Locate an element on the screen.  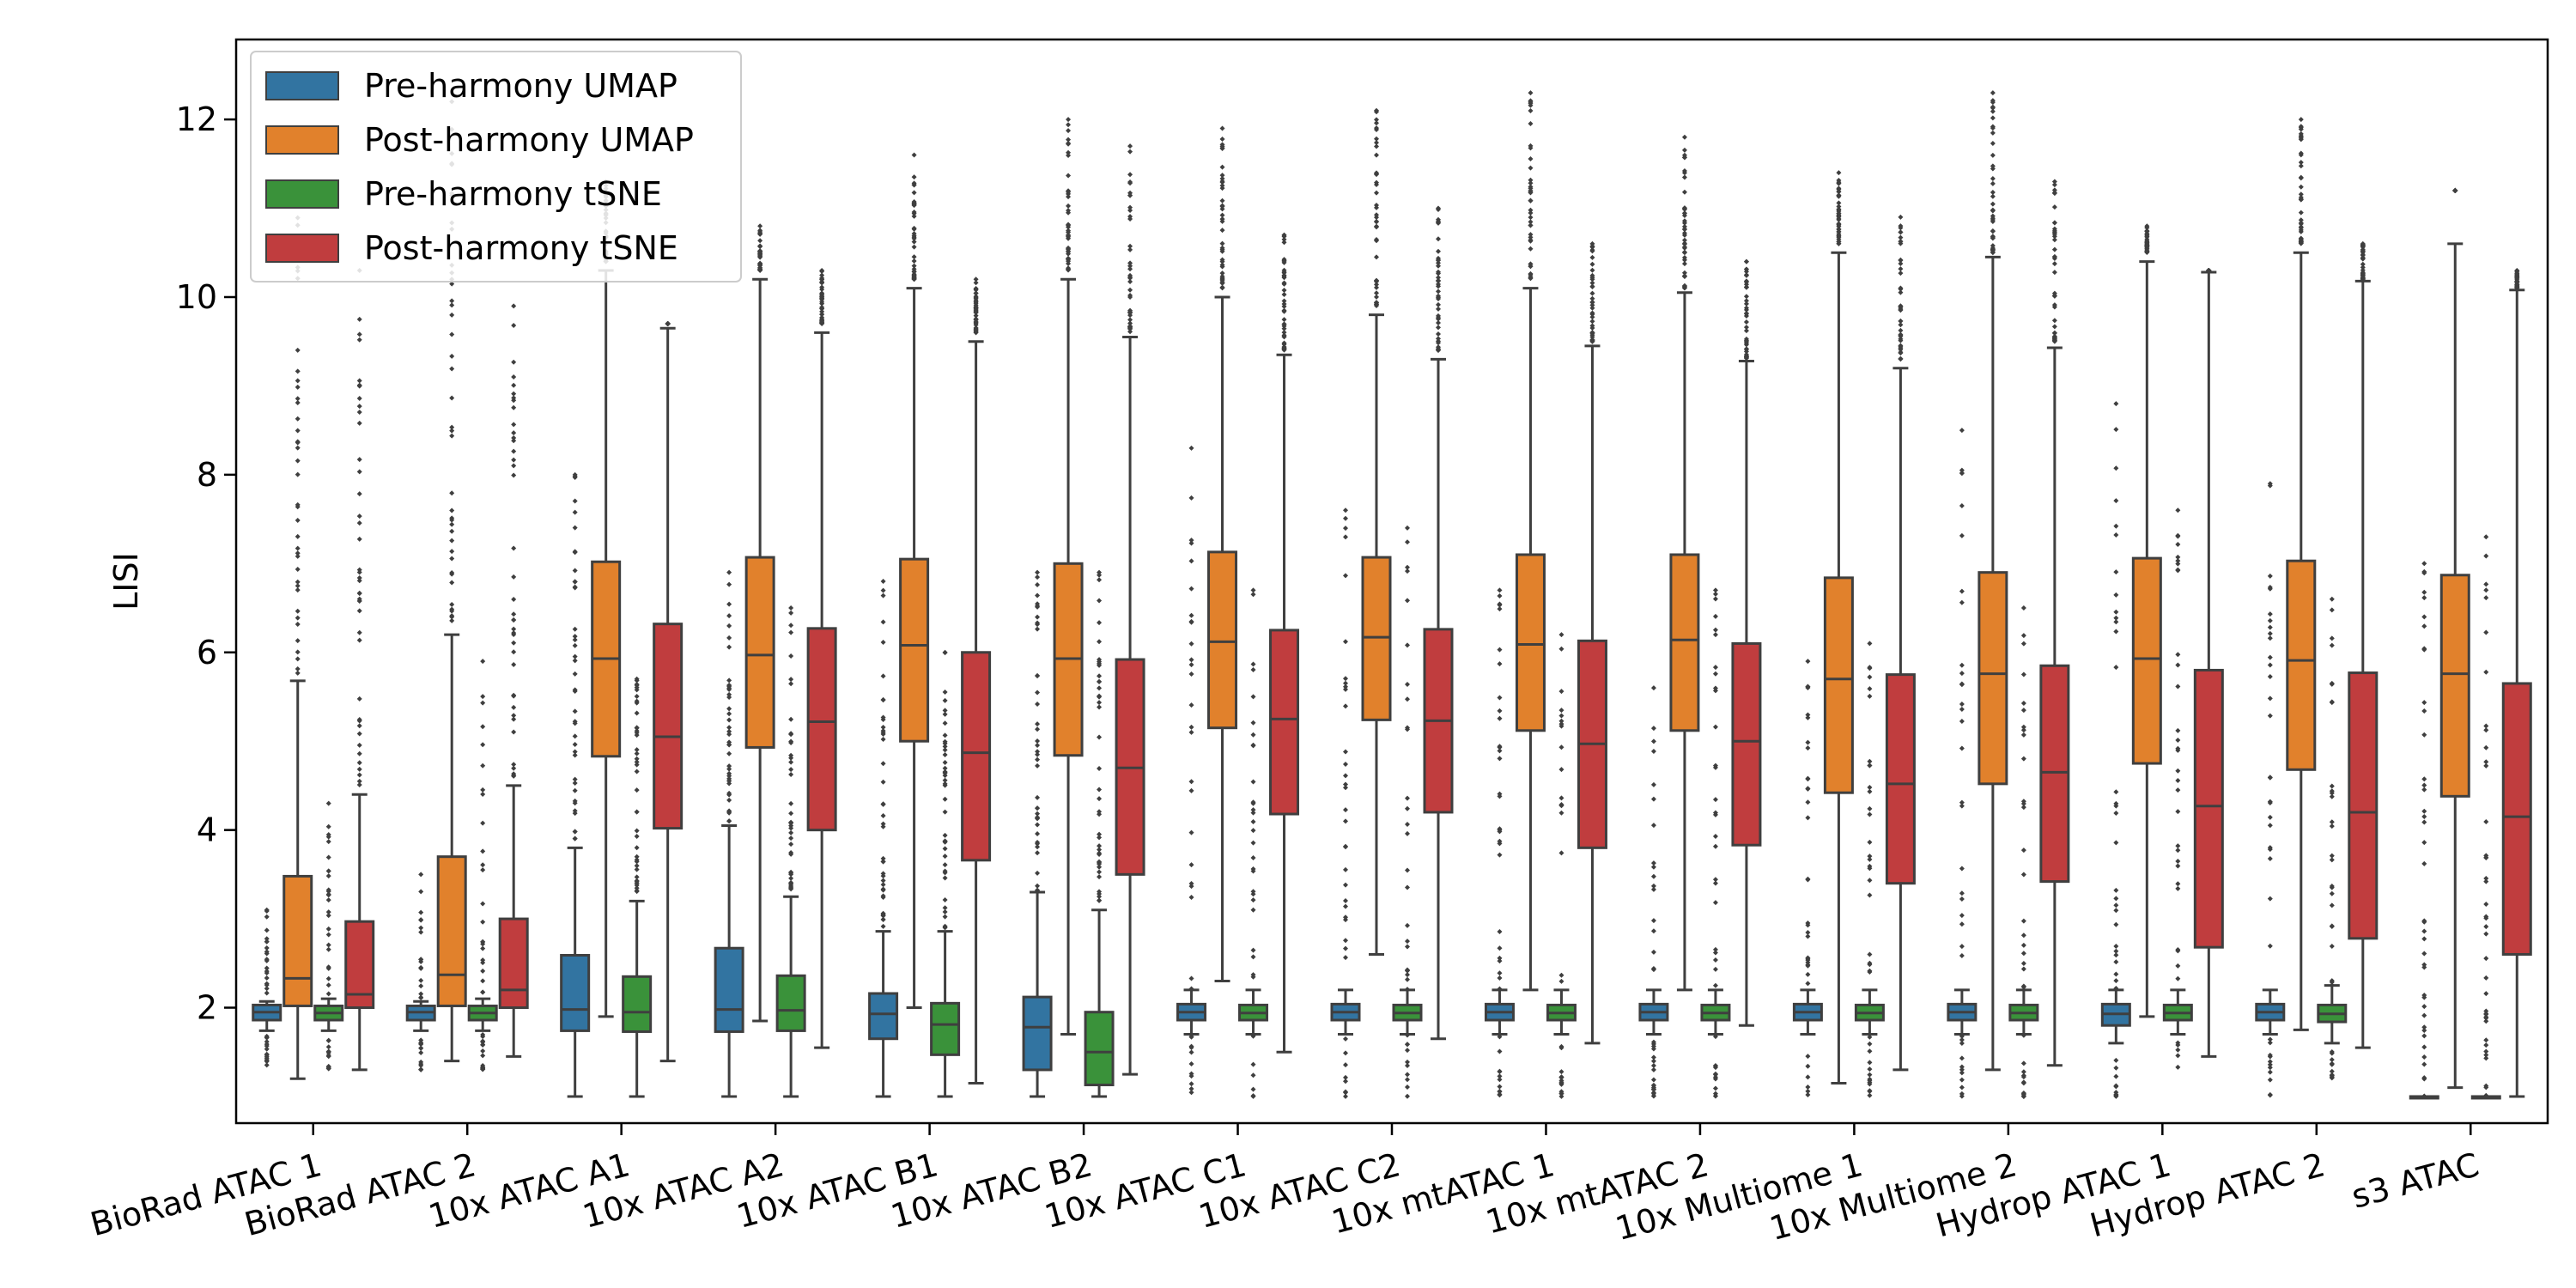
legend-swatch is located at coordinates (302, 194).